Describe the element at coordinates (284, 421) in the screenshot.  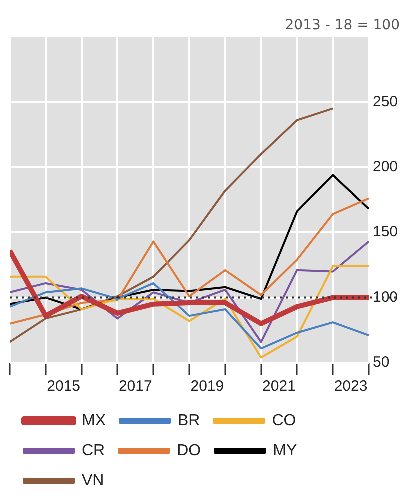
I see `legend-label: CO` at that location.